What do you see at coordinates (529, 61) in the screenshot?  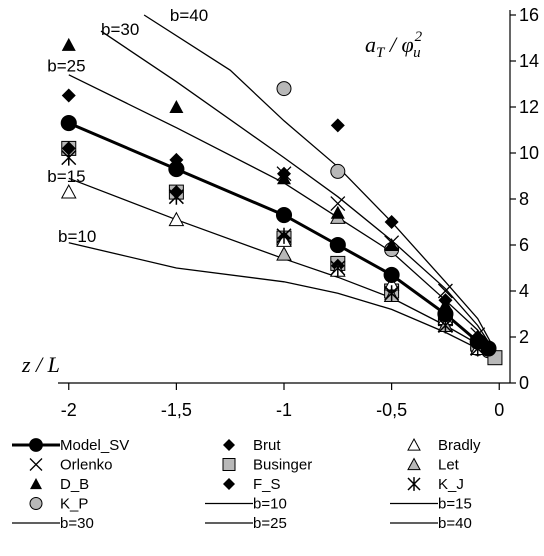 I see `y-tick-label: 14` at bounding box center [529, 61].